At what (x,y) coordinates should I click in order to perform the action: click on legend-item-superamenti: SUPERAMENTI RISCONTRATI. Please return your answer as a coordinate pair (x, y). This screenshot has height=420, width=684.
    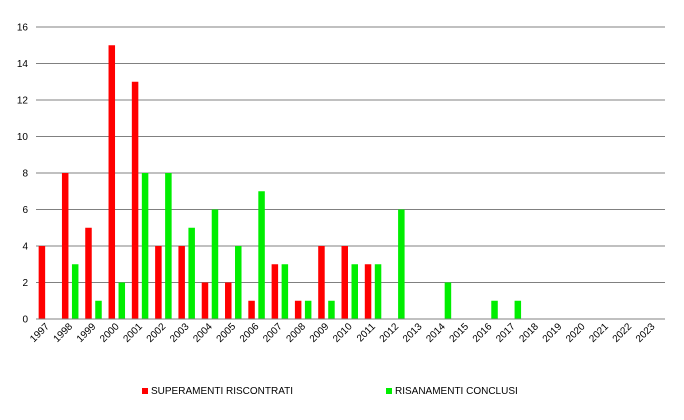
    Looking at the image, I should click on (217, 391).